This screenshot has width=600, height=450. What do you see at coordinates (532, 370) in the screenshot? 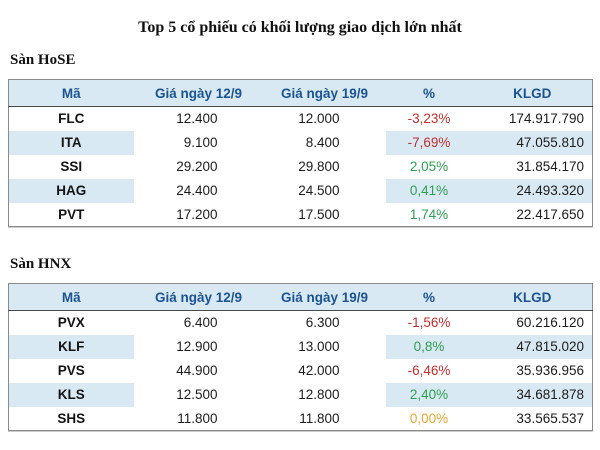
I see `volume-cell: 35.936.956` at bounding box center [532, 370].